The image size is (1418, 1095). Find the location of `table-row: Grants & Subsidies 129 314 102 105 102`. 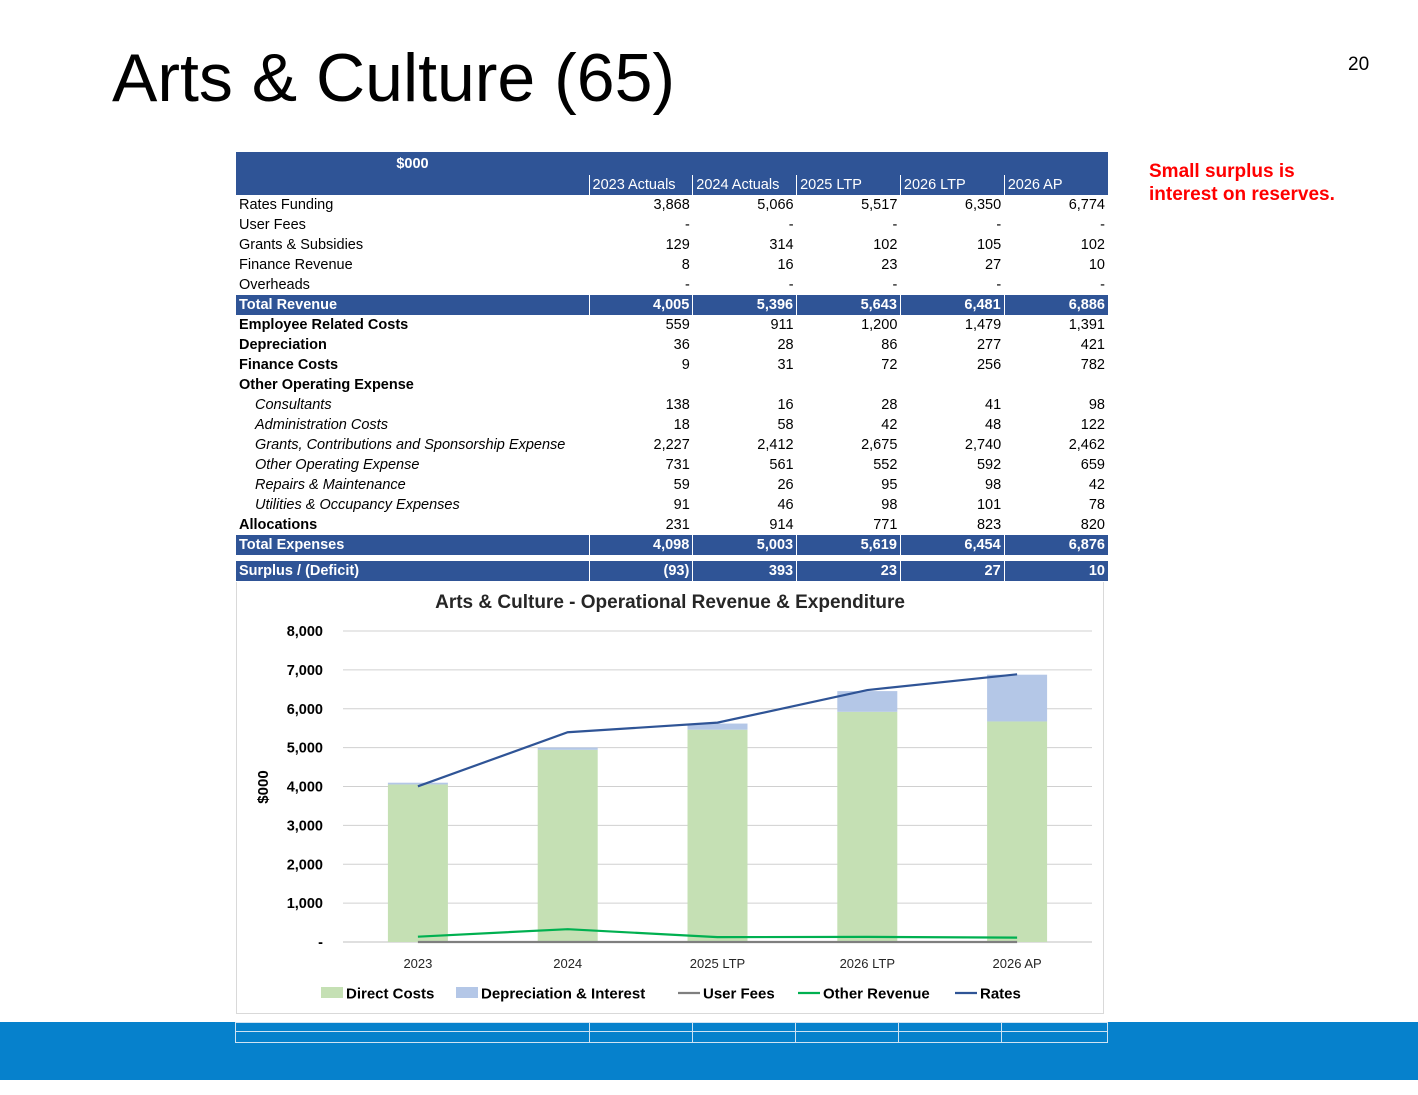

table-row: Grants & Subsidies 129 314 102 105 102 is located at coordinates (672, 245).